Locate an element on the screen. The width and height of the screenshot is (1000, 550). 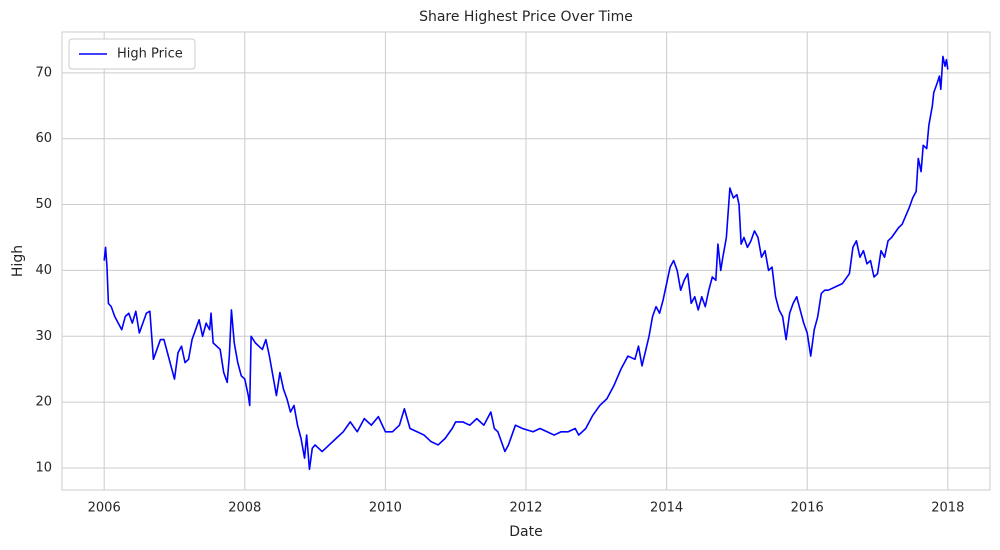
x-tick-label: 2018 is located at coordinates (947, 508).